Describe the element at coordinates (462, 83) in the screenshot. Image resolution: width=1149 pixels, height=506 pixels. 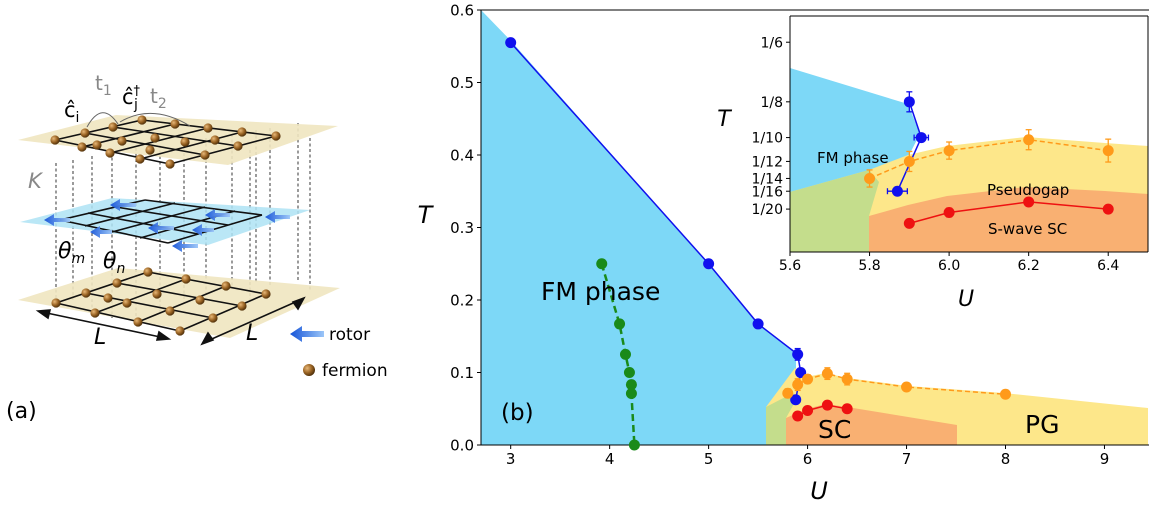
I see `main-y-tick-label: 0.5` at that location.